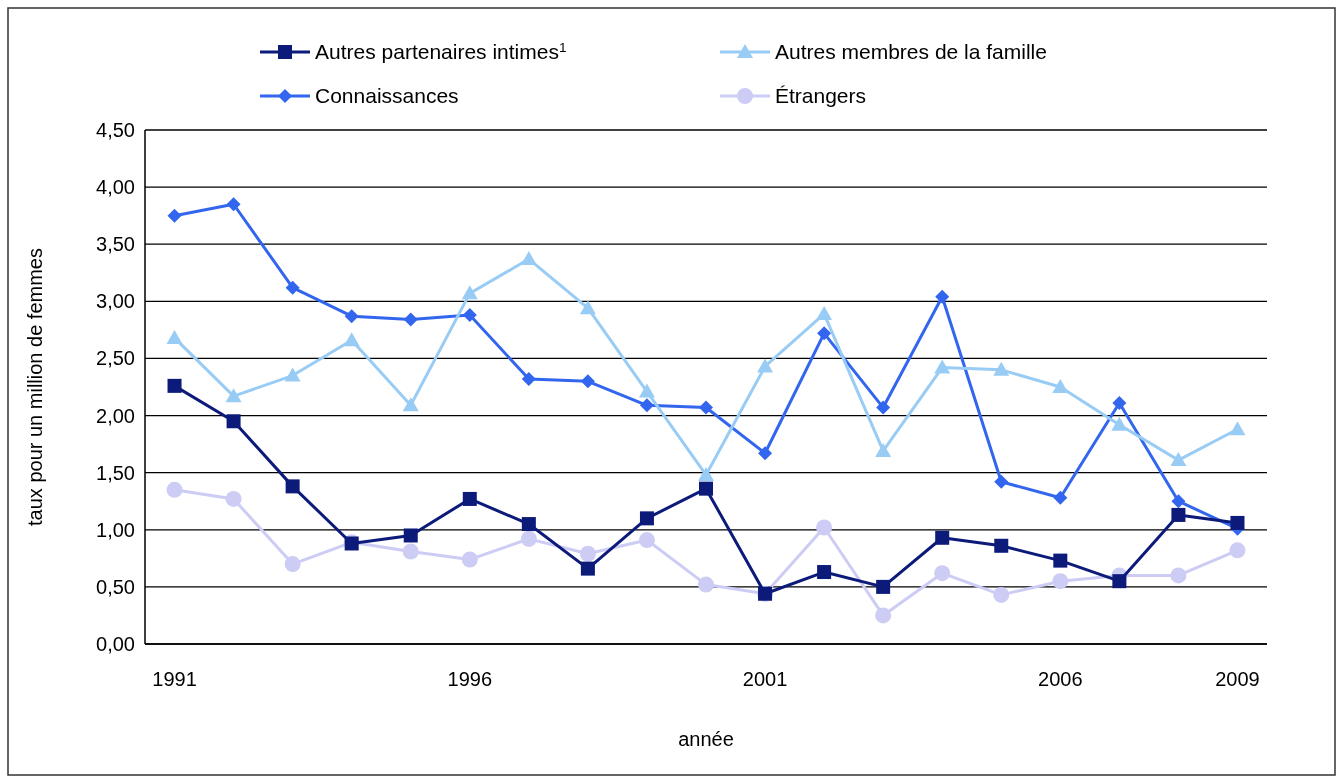  Describe the element at coordinates (765, 679) in the screenshot. I see `x-tick-label: 2001` at that location.